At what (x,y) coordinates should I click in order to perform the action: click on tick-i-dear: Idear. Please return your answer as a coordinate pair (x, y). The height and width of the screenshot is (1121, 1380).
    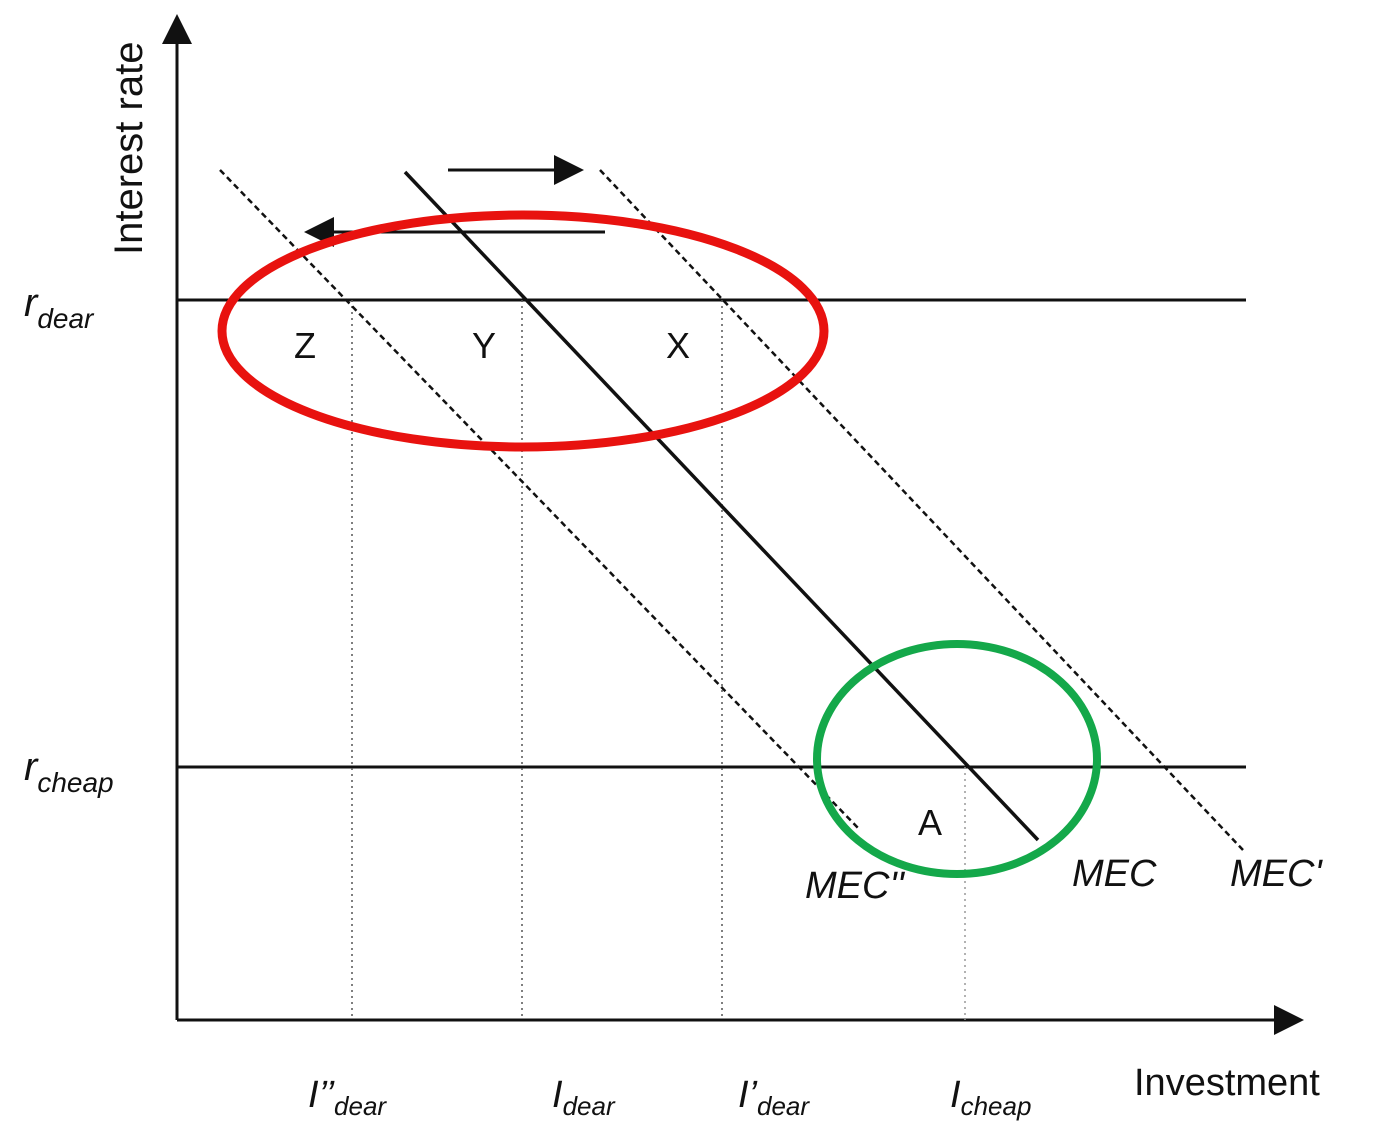
    Looking at the image, I should click on (584, 1097).